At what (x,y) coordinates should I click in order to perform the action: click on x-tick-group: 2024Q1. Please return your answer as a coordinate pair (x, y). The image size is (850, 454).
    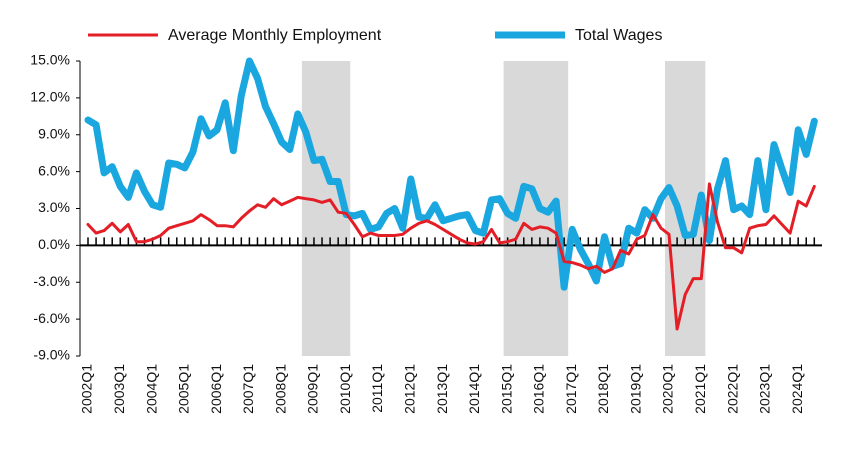
    Looking at the image, I should click on (797, 389).